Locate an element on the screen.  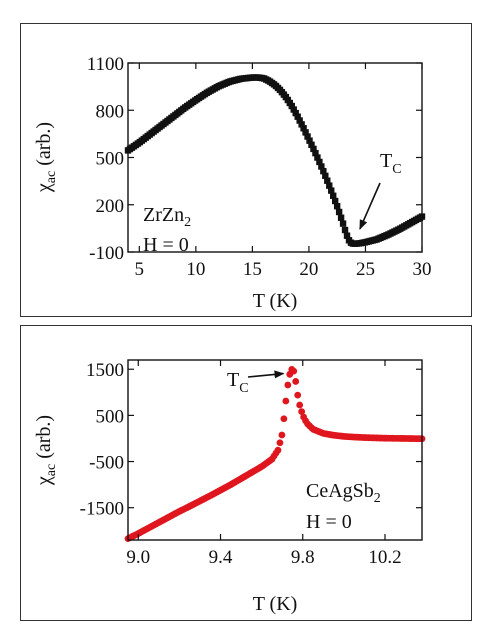
x-tick-label: 5 is located at coordinates (140, 269).